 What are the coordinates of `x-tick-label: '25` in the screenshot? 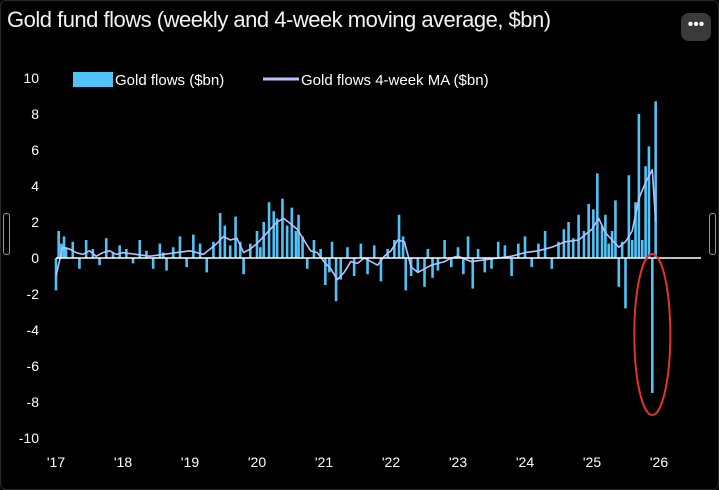 It's located at (592, 462).